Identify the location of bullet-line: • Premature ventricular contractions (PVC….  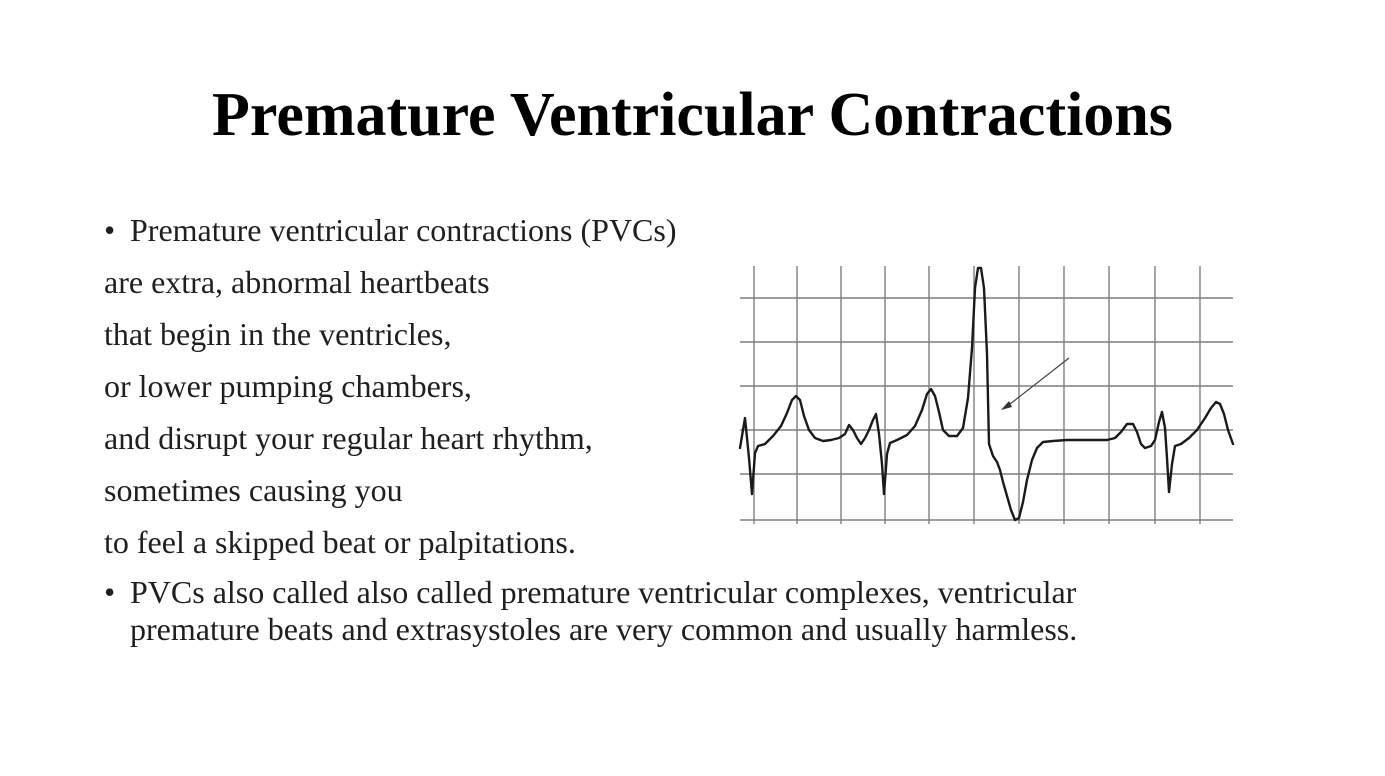
(424, 236).